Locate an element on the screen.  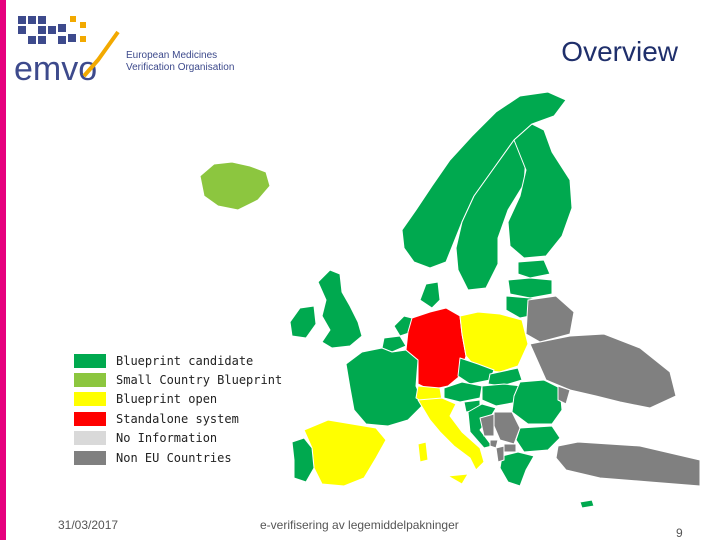
logo-org-line1: European Medicines is located at coordinates (172, 55).